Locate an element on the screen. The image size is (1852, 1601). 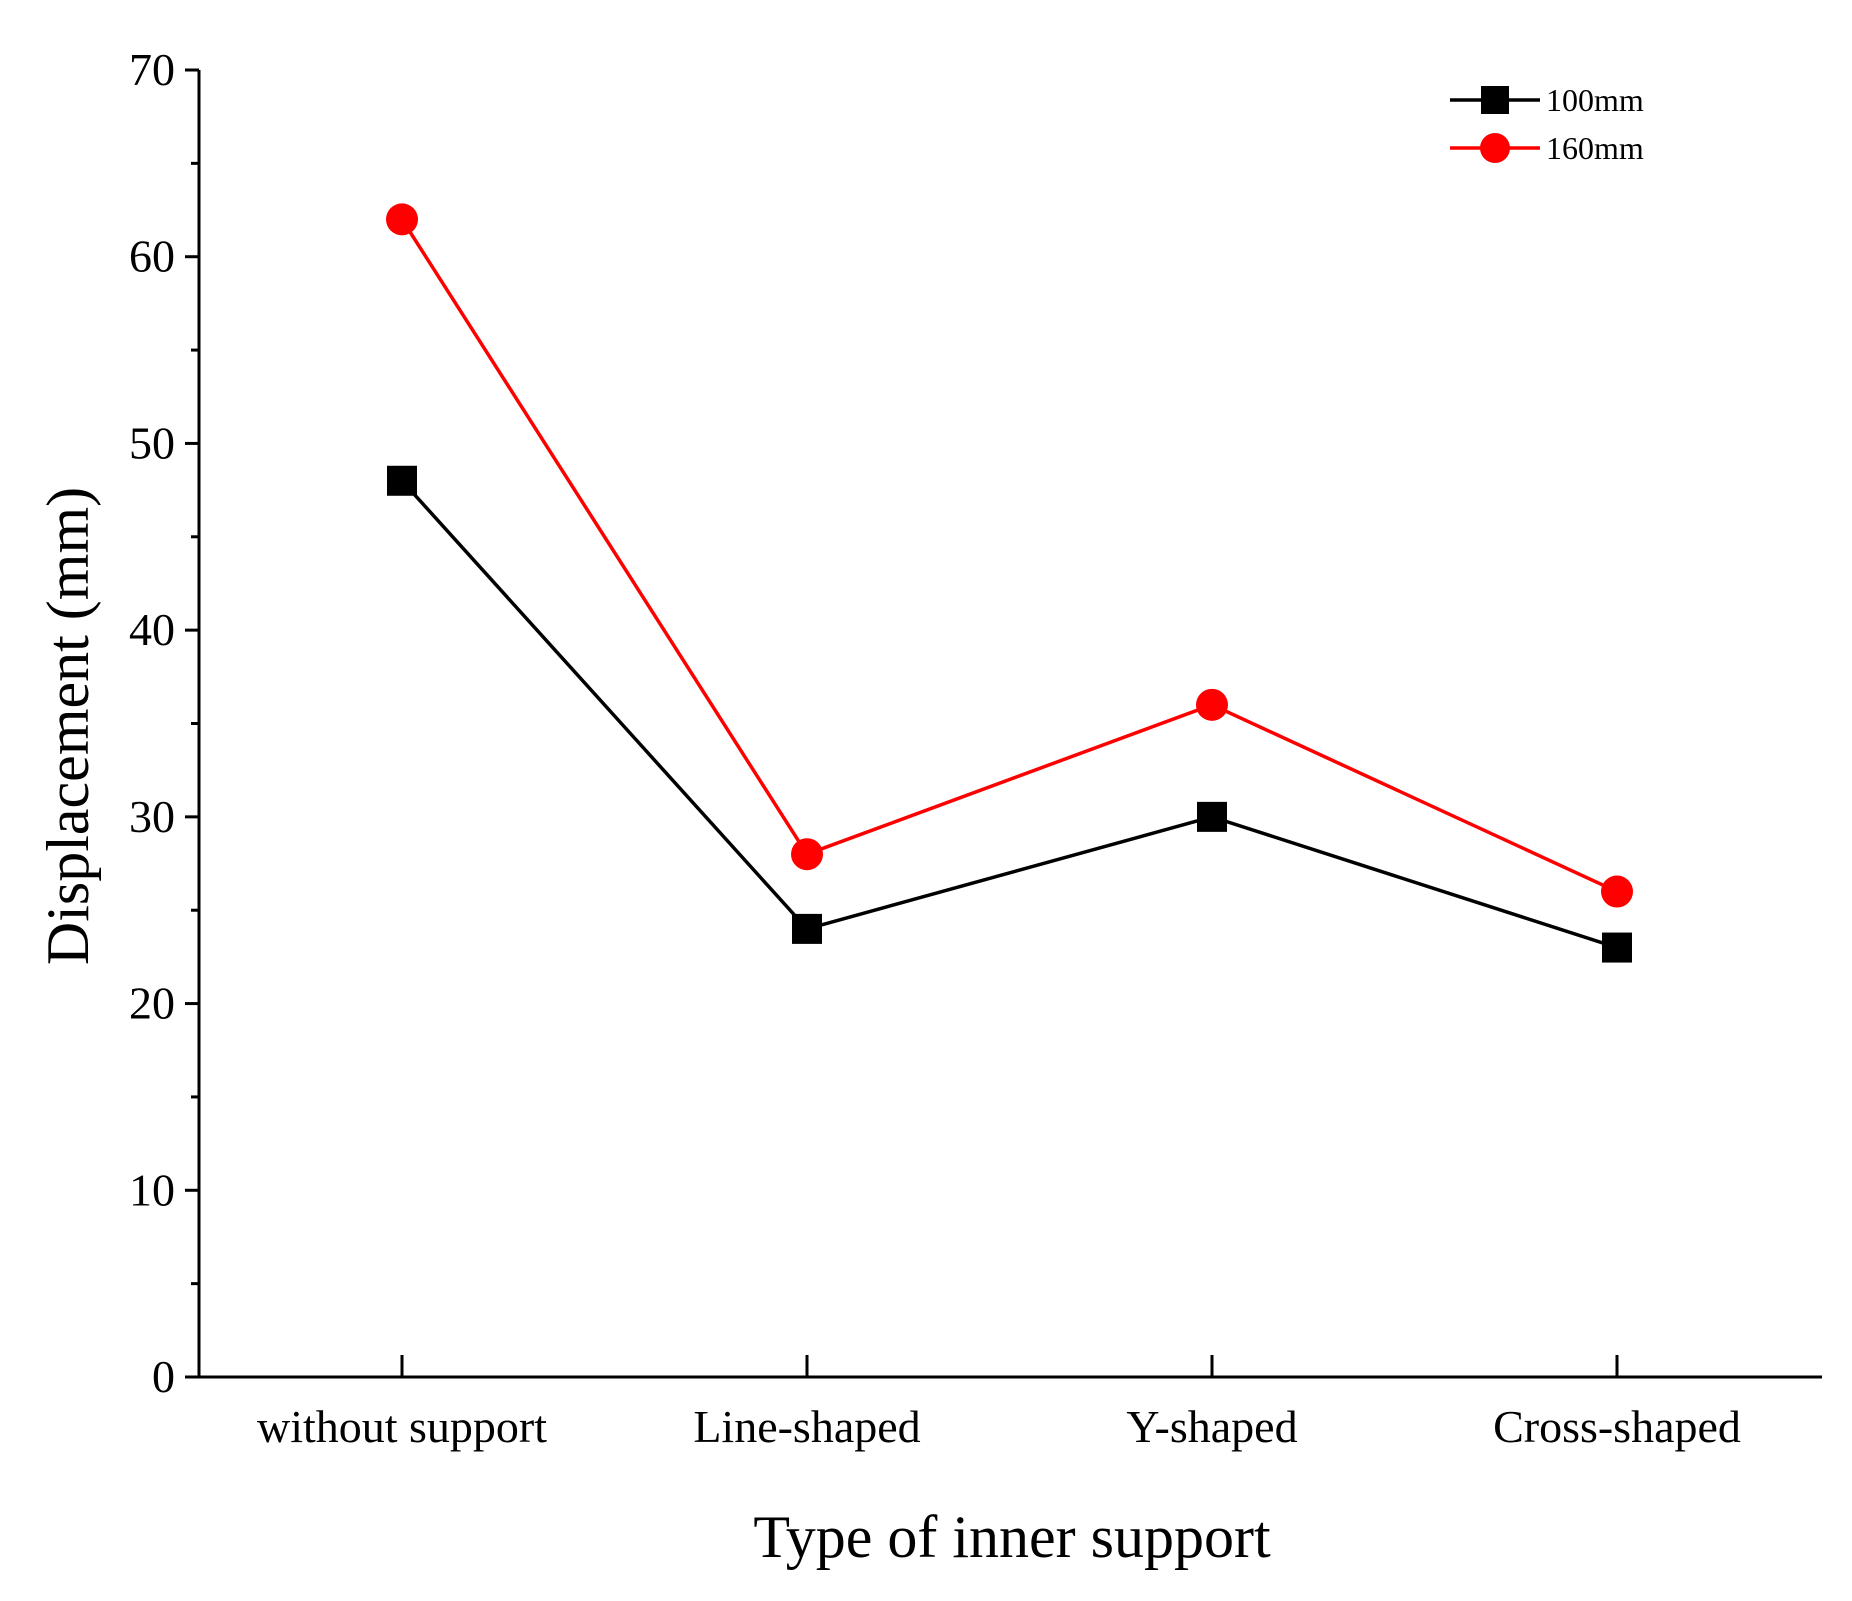
legend-marker-160mm is located at coordinates (1495, 148).